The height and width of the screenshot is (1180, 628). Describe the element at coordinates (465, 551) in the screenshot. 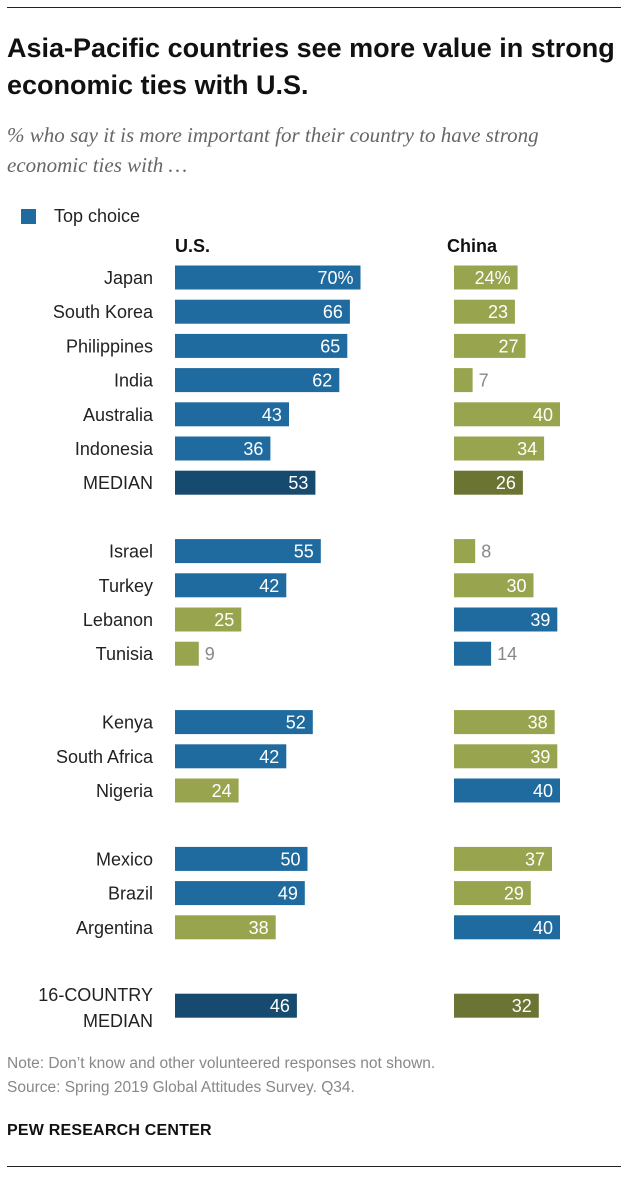

I see `china-bar-israel` at that location.